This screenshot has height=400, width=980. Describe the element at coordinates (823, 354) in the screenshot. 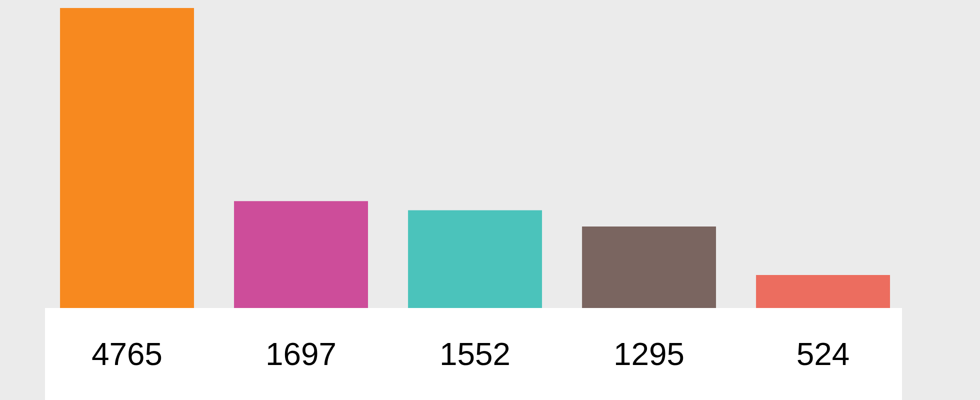

I see `data-label: 524` at that location.